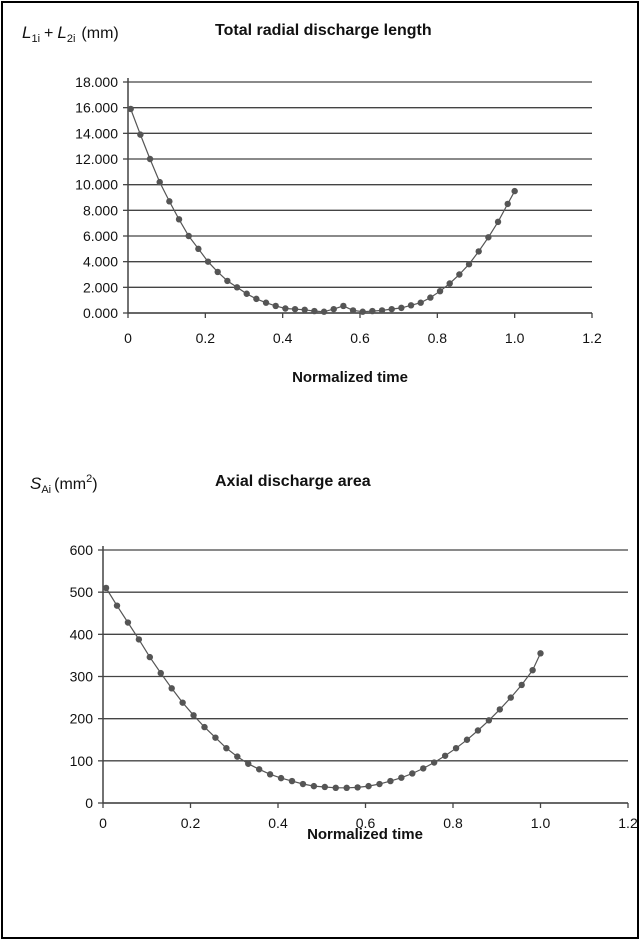 The width and height of the screenshot is (644, 944). Describe the element at coordinates (100, 287) in the screenshot. I see `y-tick-label: 2.000` at that location.